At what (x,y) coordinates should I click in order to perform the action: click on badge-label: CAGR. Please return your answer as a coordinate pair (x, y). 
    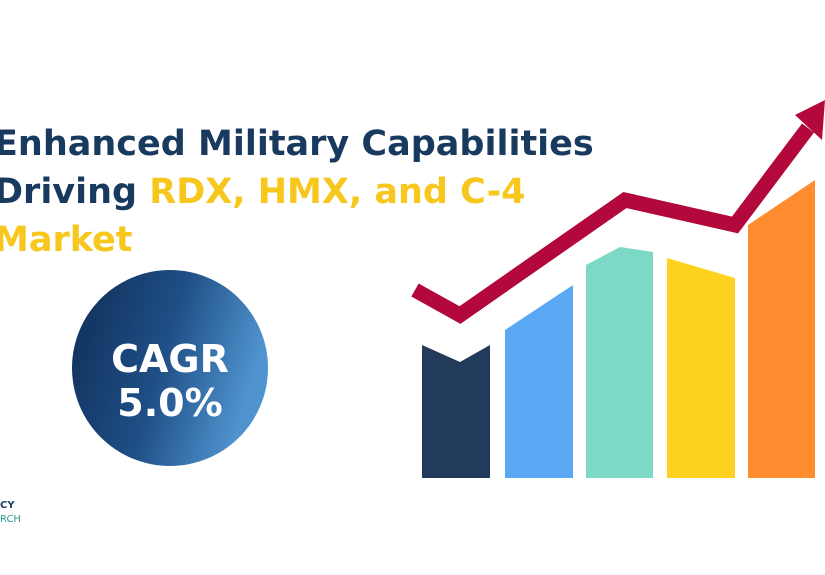
    Looking at the image, I should click on (170, 359).